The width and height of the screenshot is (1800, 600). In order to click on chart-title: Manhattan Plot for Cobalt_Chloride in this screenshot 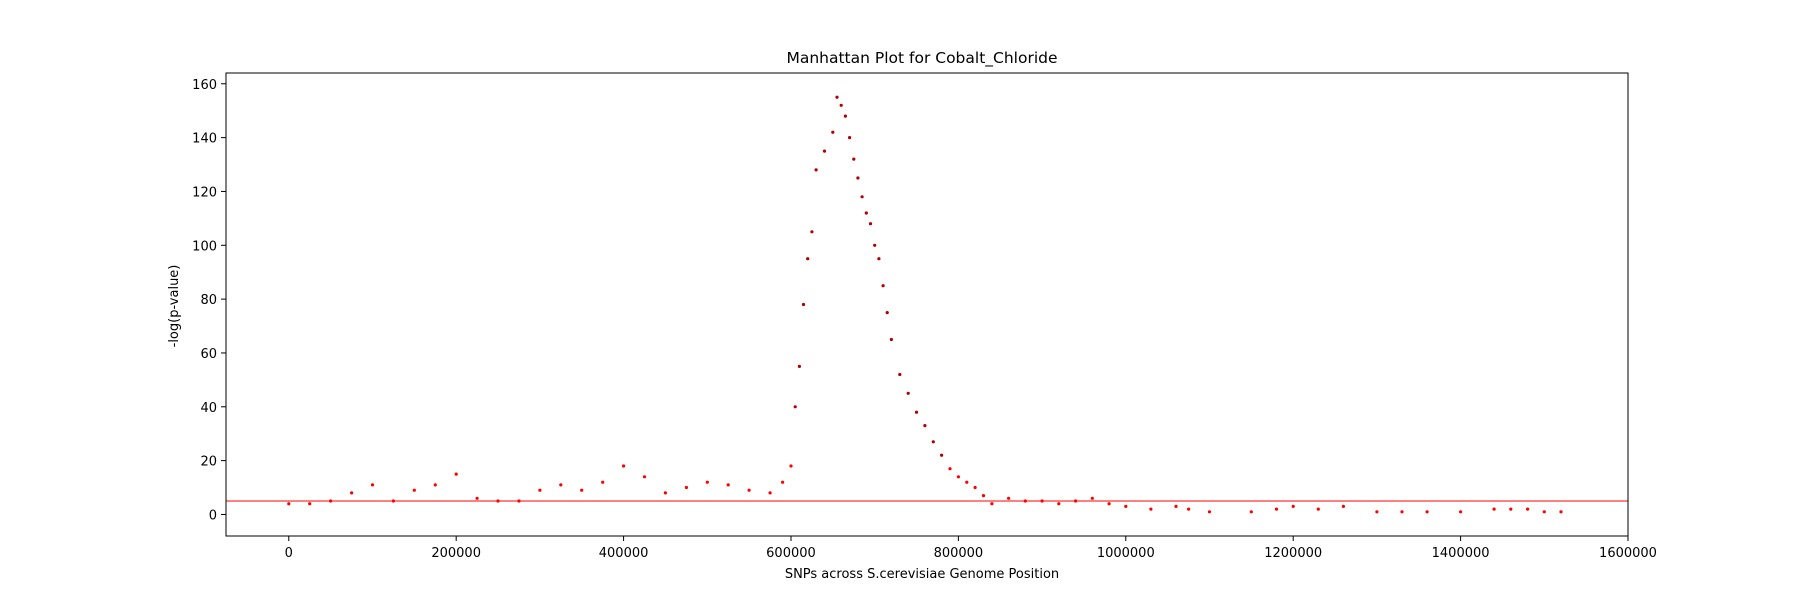, I will do `click(921, 58)`.